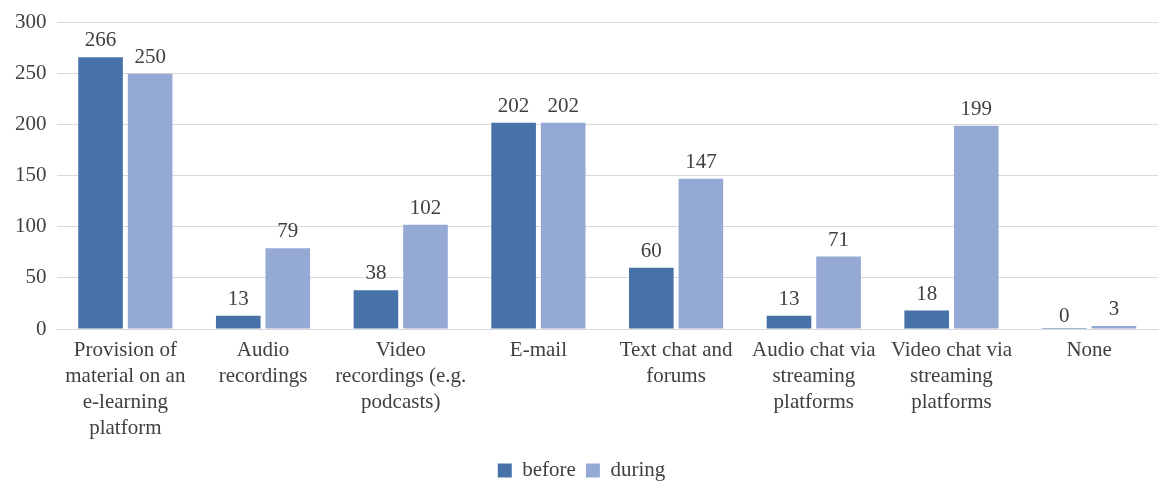 The image size is (1168, 491). Describe the element at coordinates (676, 361) in the screenshot. I see `x-tick-label: Text chat and forums` at that location.